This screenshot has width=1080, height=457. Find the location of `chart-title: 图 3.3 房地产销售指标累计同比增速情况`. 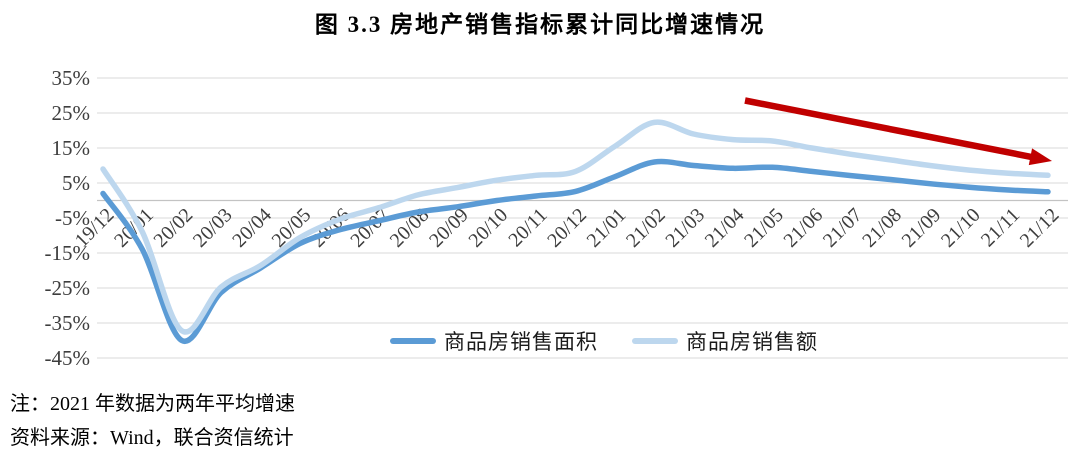

chart-title: 图 3.3 房地产销售指标累计同比增速情况 is located at coordinates (540, 24).